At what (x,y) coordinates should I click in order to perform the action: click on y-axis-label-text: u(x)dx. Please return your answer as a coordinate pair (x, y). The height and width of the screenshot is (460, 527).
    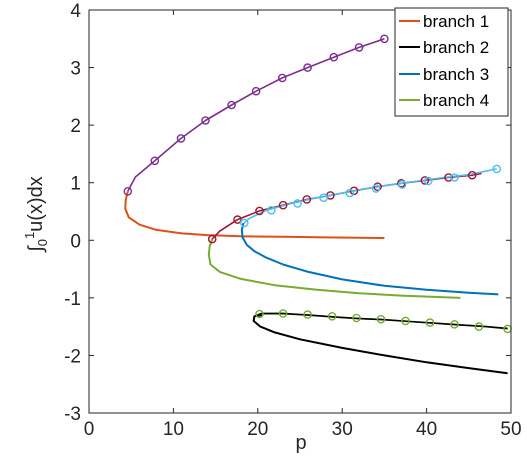
    Looking at the image, I should click on (36, 204).